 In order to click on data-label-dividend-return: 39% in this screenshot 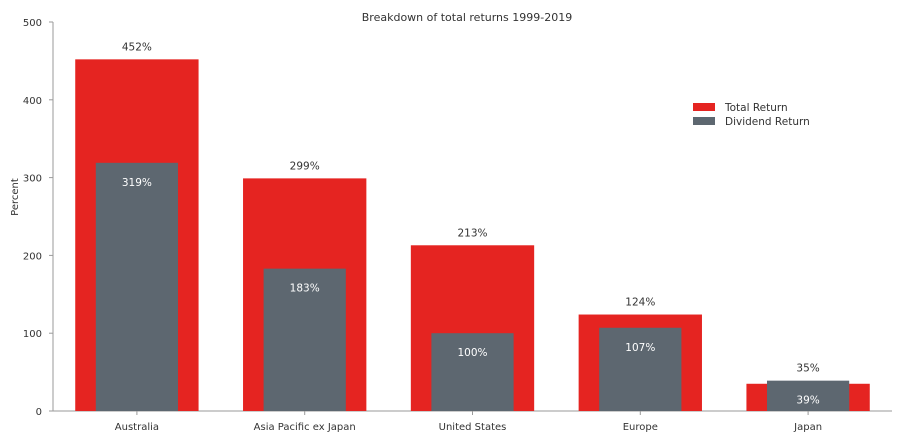, I will do `click(807, 401)`.